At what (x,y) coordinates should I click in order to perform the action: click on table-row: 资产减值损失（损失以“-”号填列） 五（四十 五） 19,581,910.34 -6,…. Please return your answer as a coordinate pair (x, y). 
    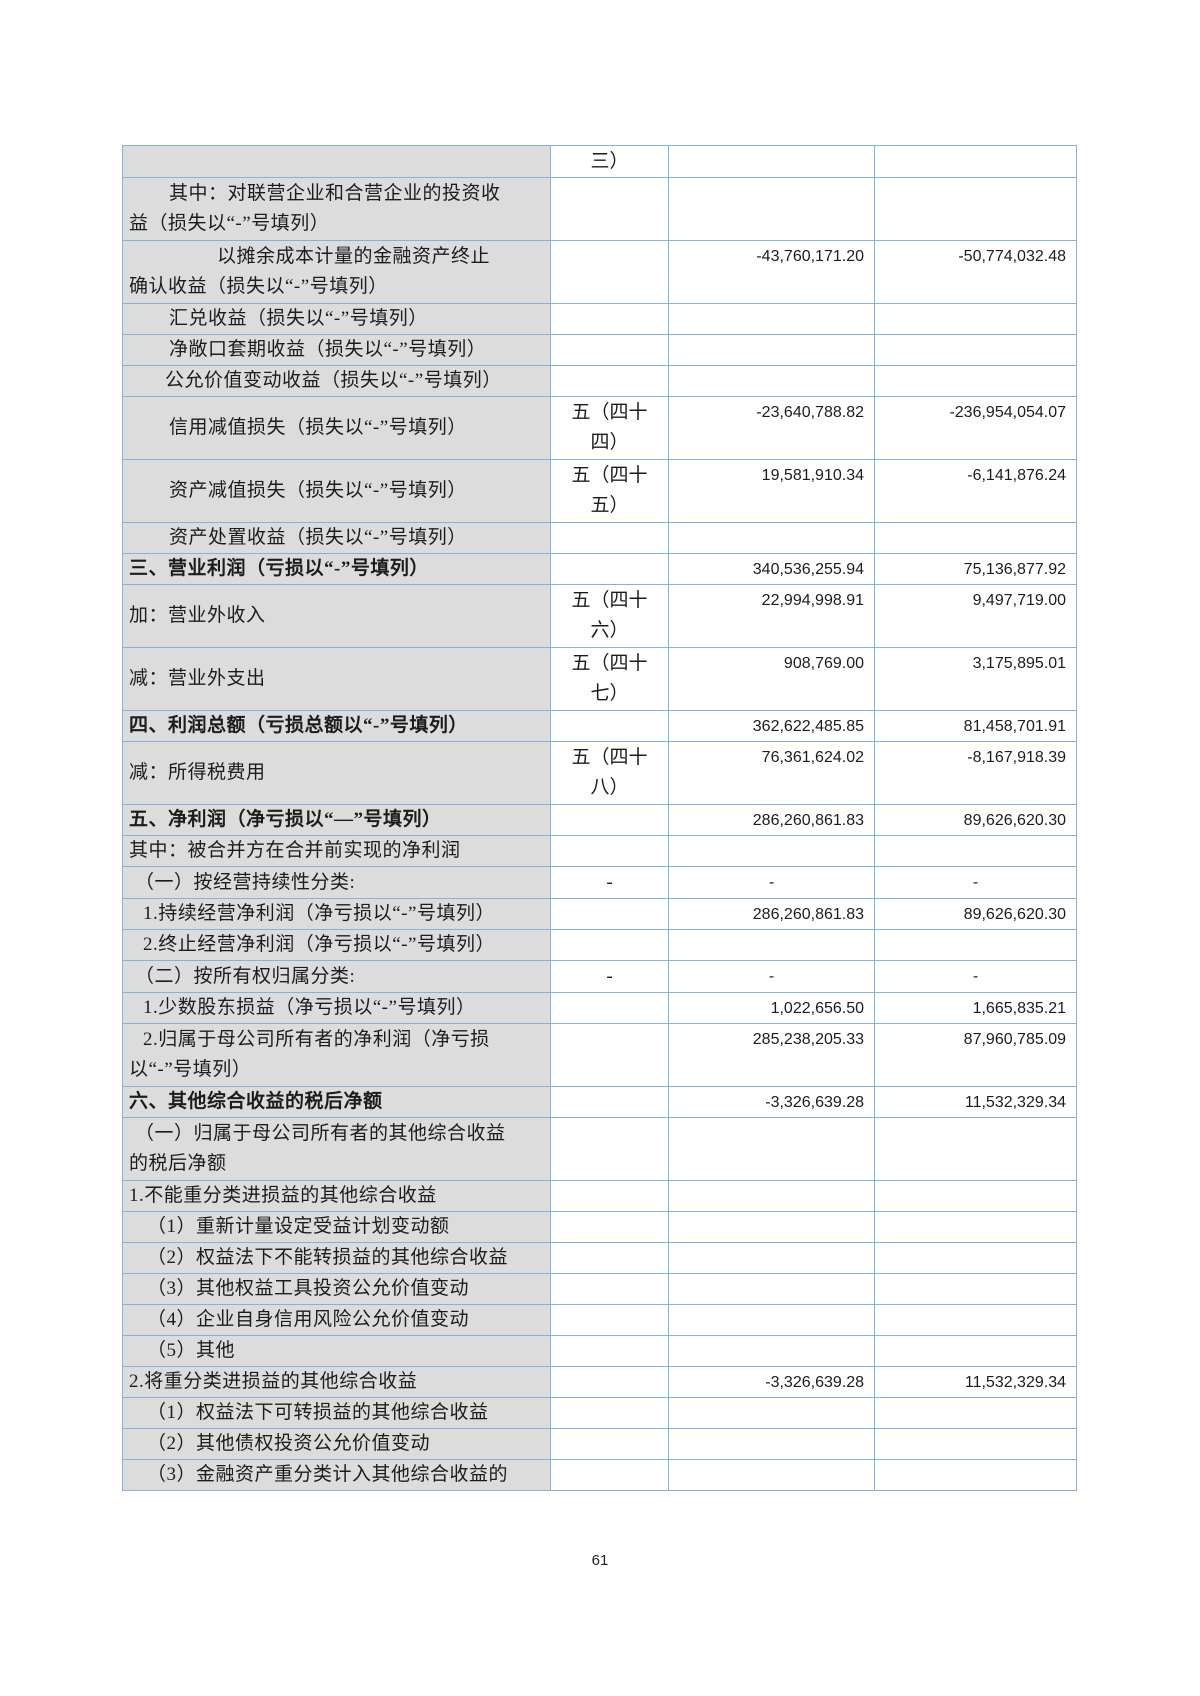
    Looking at the image, I should click on (599, 491).